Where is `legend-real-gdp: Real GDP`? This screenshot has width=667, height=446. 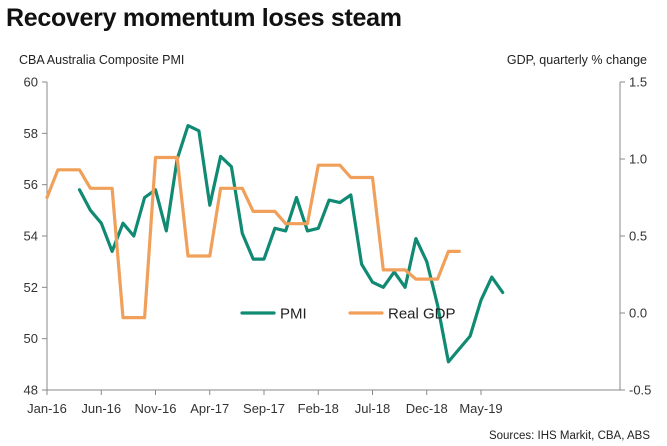 legend-real-gdp: Real GDP is located at coordinates (402, 314).